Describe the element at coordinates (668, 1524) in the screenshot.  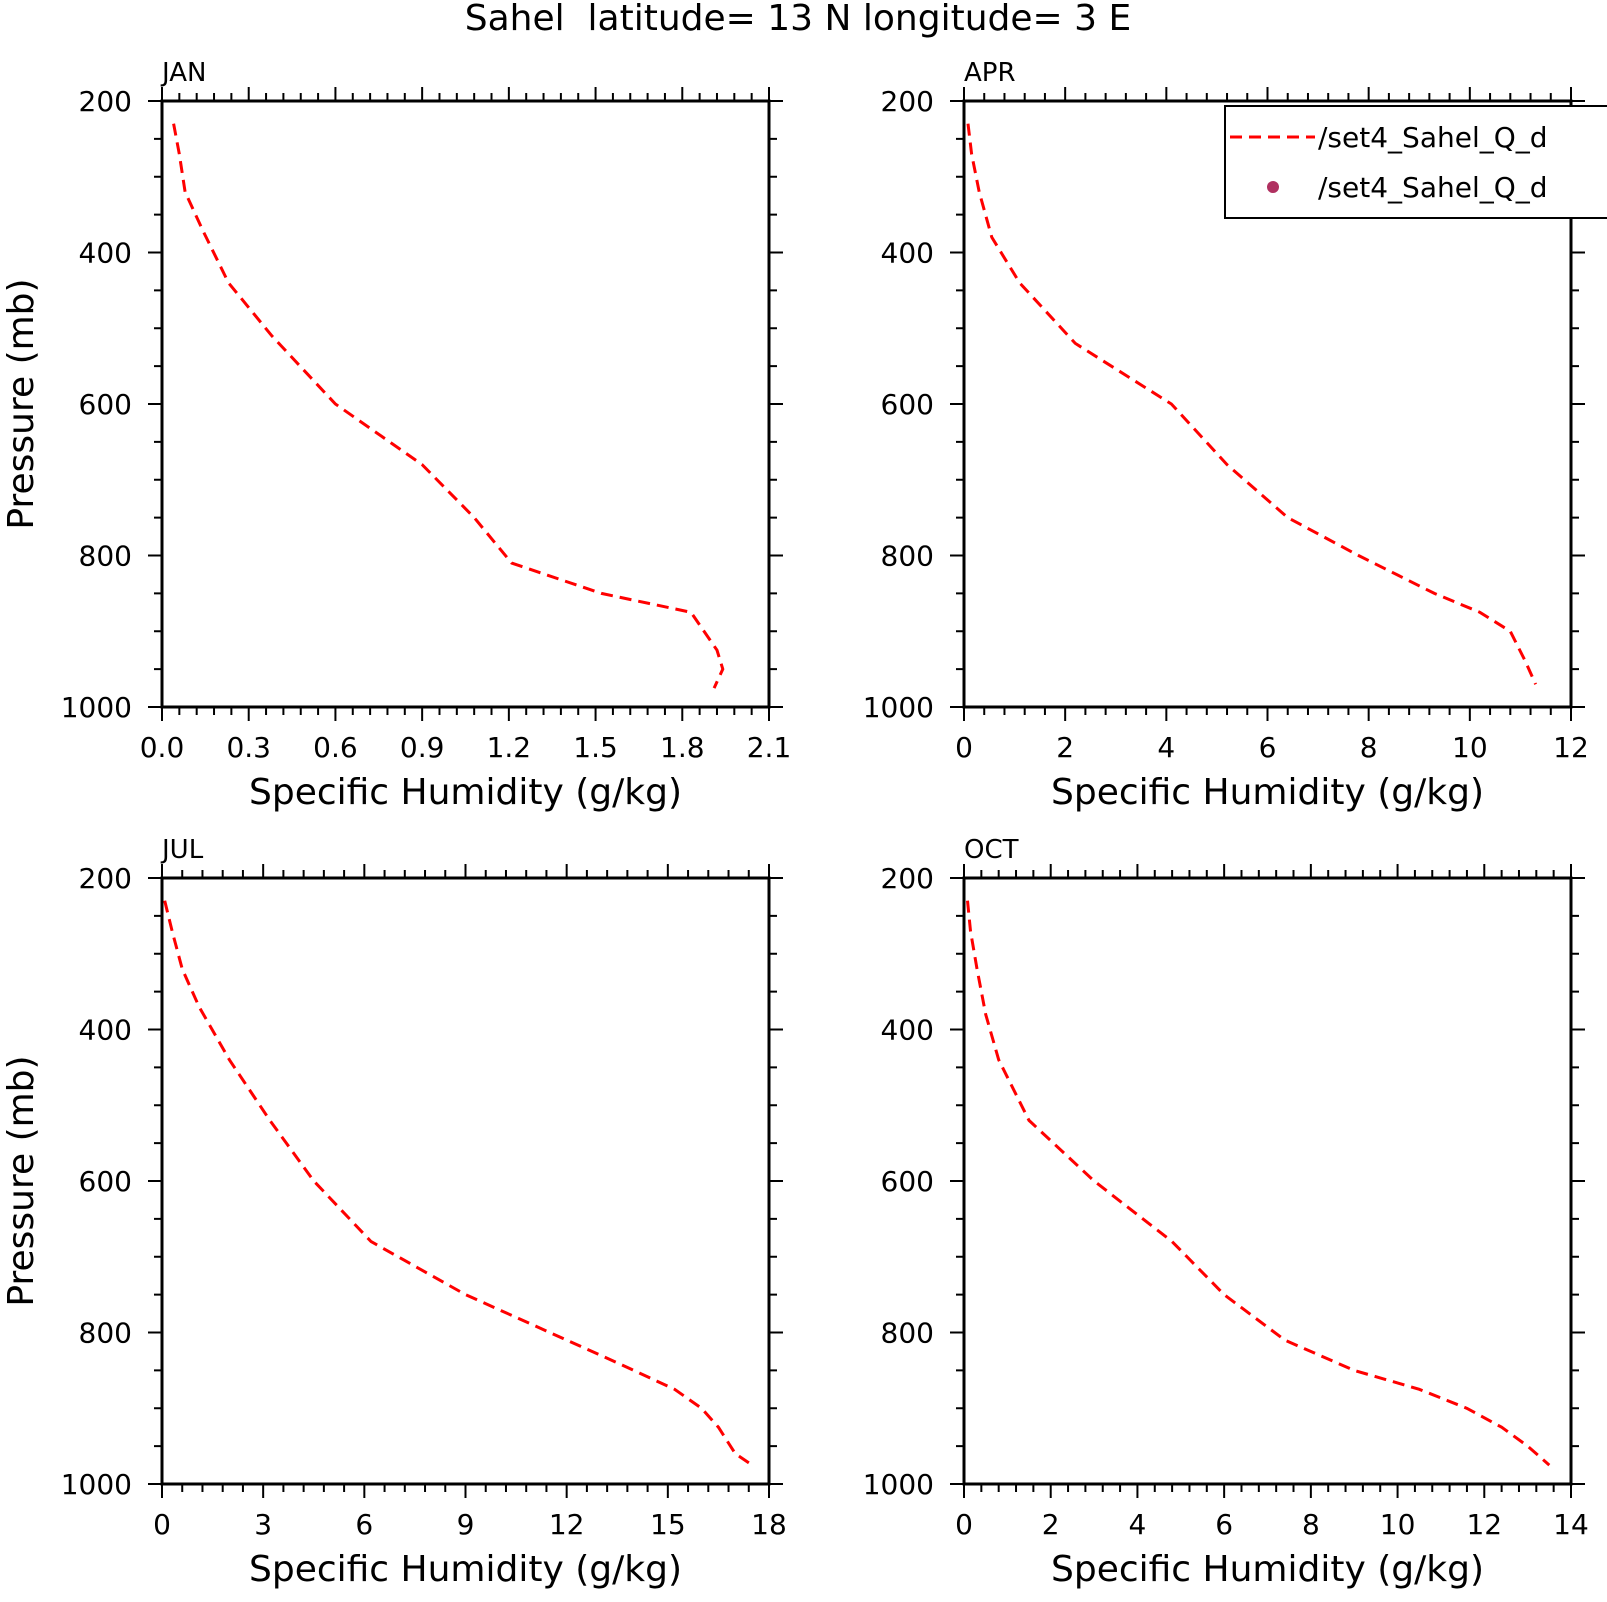
I see `x-tick-label: 15` at that location.